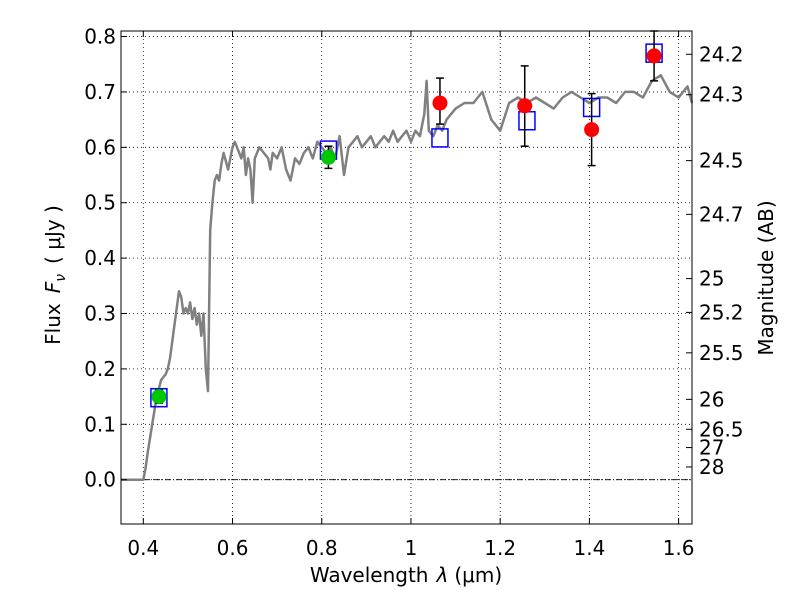  Describe the element at coordinates (721, 353) in the screenshot. I see `mag-tick-label: 25.5` at that location.